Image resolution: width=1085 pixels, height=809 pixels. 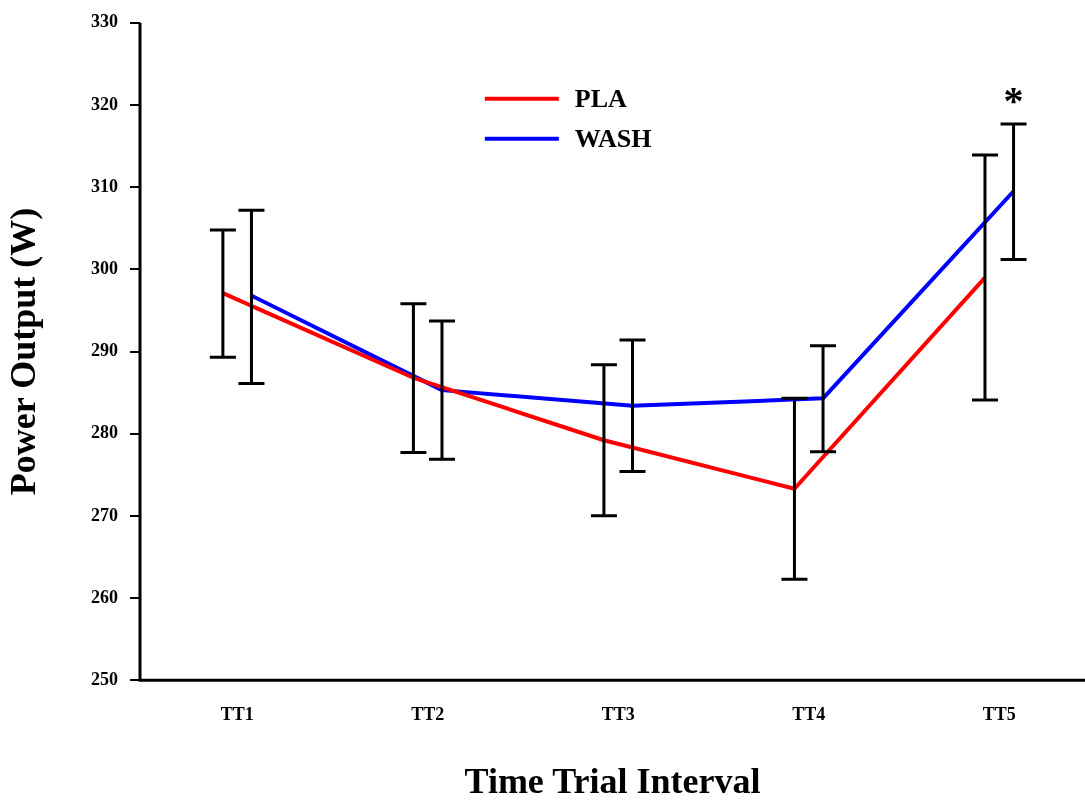 What do you see at coordinates (104, 267) in the screenshot?
I see `y-tick-label: 300` at bounding box center [104, 267].